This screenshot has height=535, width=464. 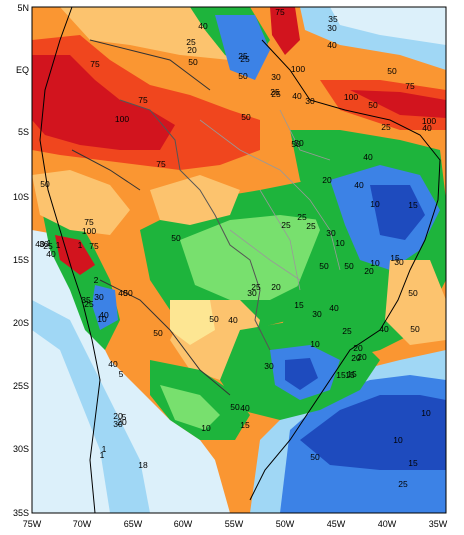 What do you see at coordinates (190, 407) in the screenshot?
I see `south-lightgreen` at bounding box center [190, 407].